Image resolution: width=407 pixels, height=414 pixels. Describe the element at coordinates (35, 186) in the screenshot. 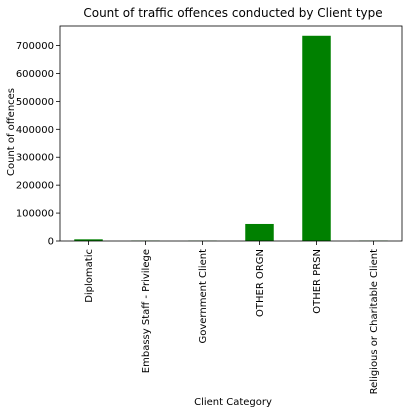

I see `y-tick-label: 200000` at that location.